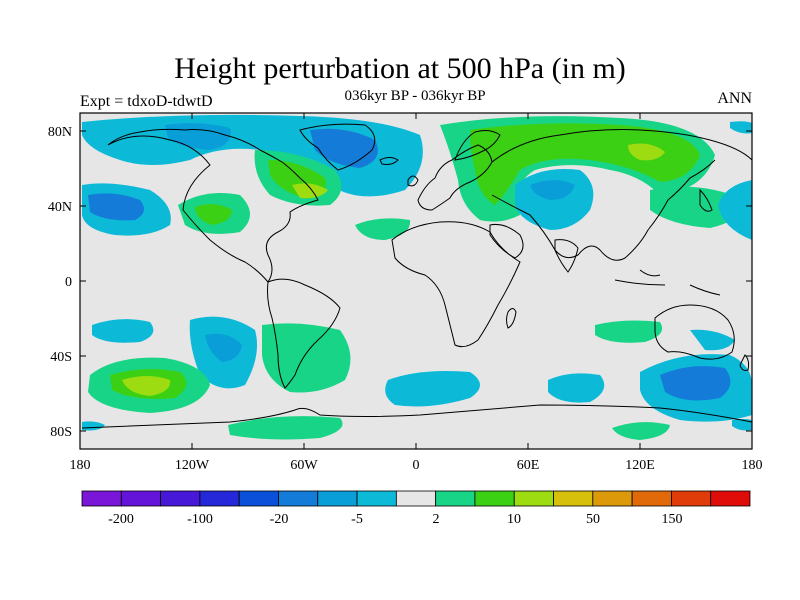 Image resolution: width=800 pixels, height=600 pixels. What do you see at coordinates (593, 519) in the screenshot?
I see `colorbar-label: 50` at bounding box center [593, 519].